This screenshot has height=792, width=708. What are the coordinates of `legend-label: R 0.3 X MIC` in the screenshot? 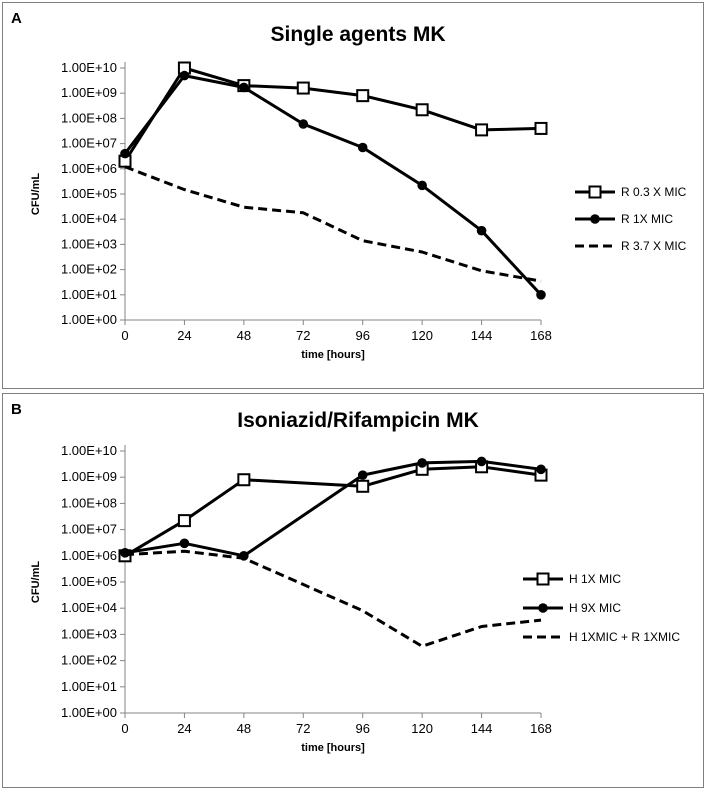 It's located at (654, 192).